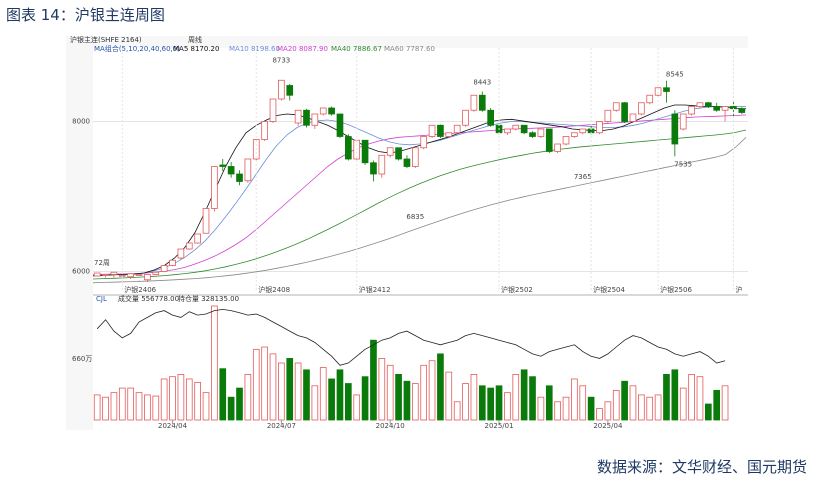 This screenshot has width=819, height=486. What do you see at coordinates (274, 289) in the screenshot?
I see `contract-label: 沪银2408` at bounding box center [274, 289].